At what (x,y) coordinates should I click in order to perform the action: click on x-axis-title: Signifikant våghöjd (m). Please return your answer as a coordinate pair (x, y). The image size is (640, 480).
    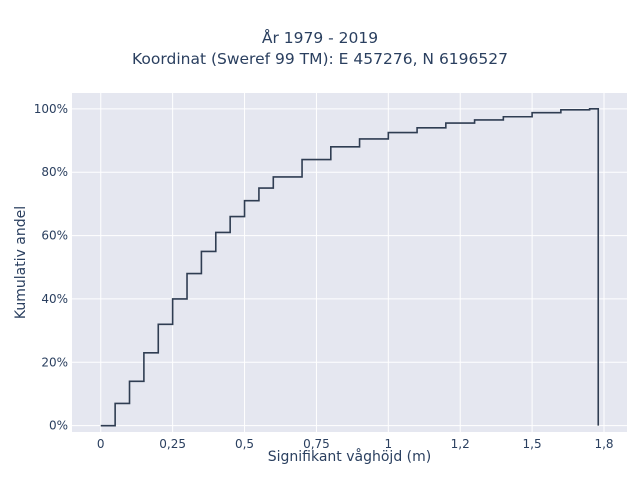
    Looking at the image, I should click on (349, 456).